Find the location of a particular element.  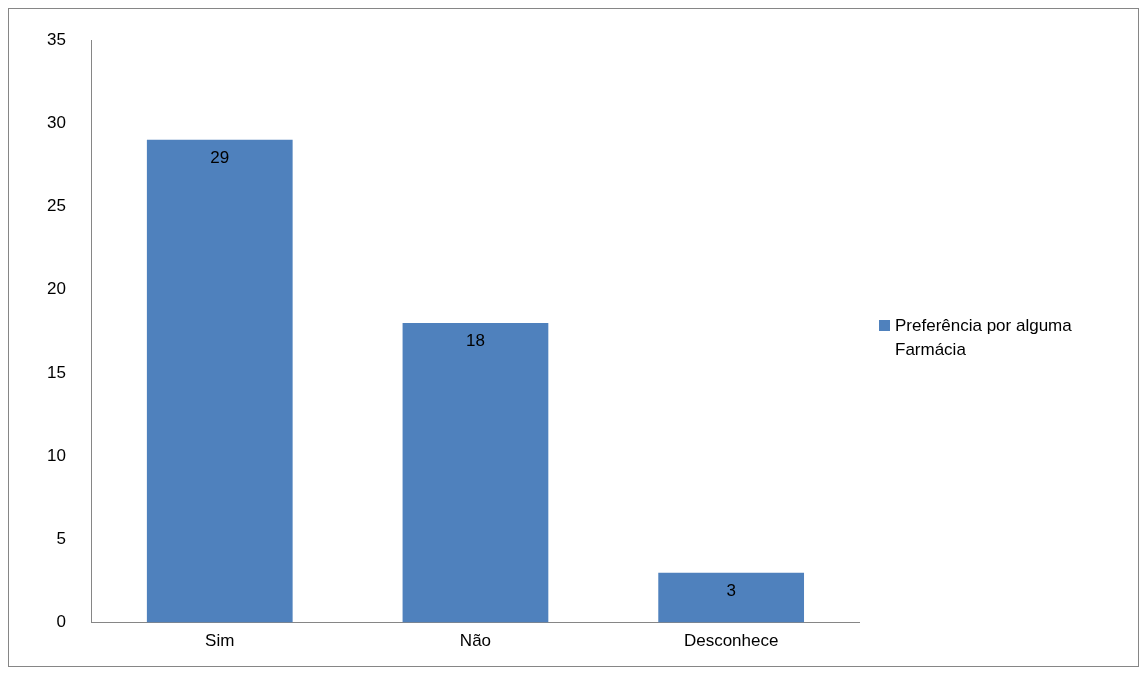

y-tick-label: 30 is located at coordinates (56, 122).